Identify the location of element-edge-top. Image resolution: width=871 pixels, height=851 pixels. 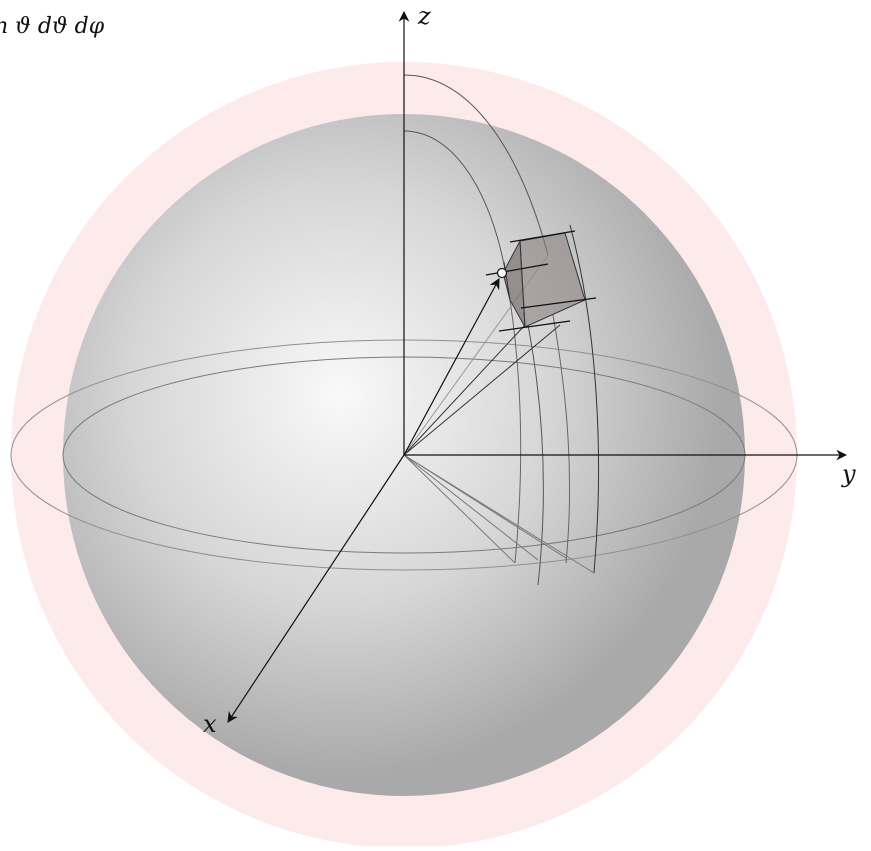
(542, 236).